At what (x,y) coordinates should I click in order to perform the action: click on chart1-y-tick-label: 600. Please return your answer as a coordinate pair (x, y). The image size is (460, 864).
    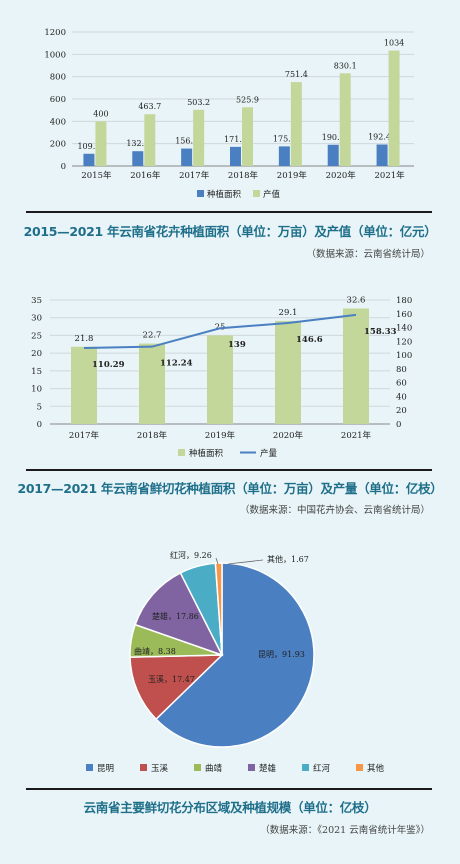
    Looking at the image, I should click on (58, 100).